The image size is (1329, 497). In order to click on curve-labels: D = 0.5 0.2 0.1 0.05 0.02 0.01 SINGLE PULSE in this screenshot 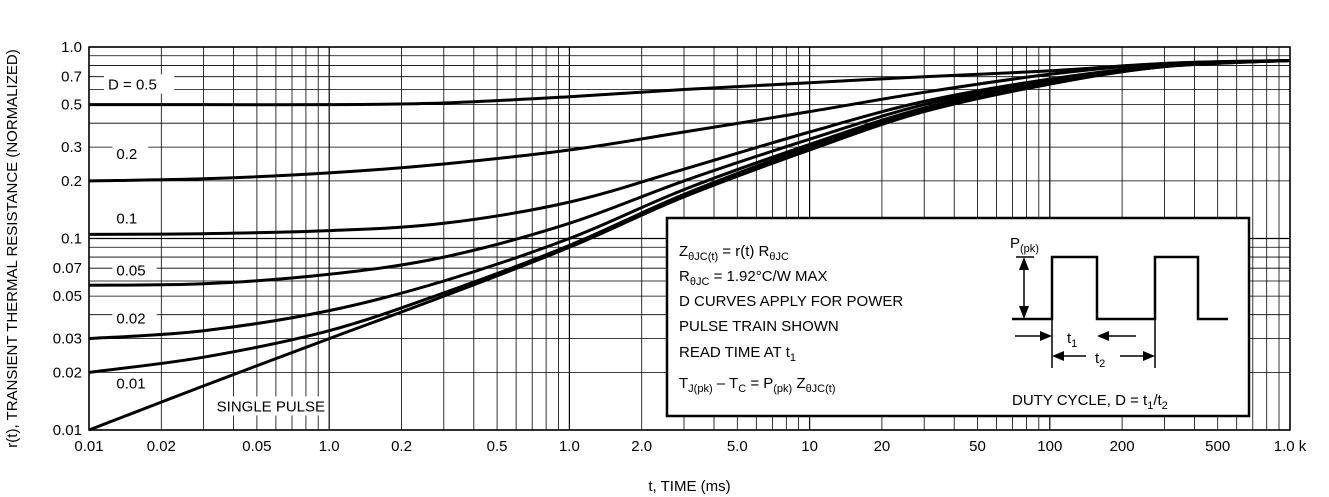, I will do `click(215, 245)`.